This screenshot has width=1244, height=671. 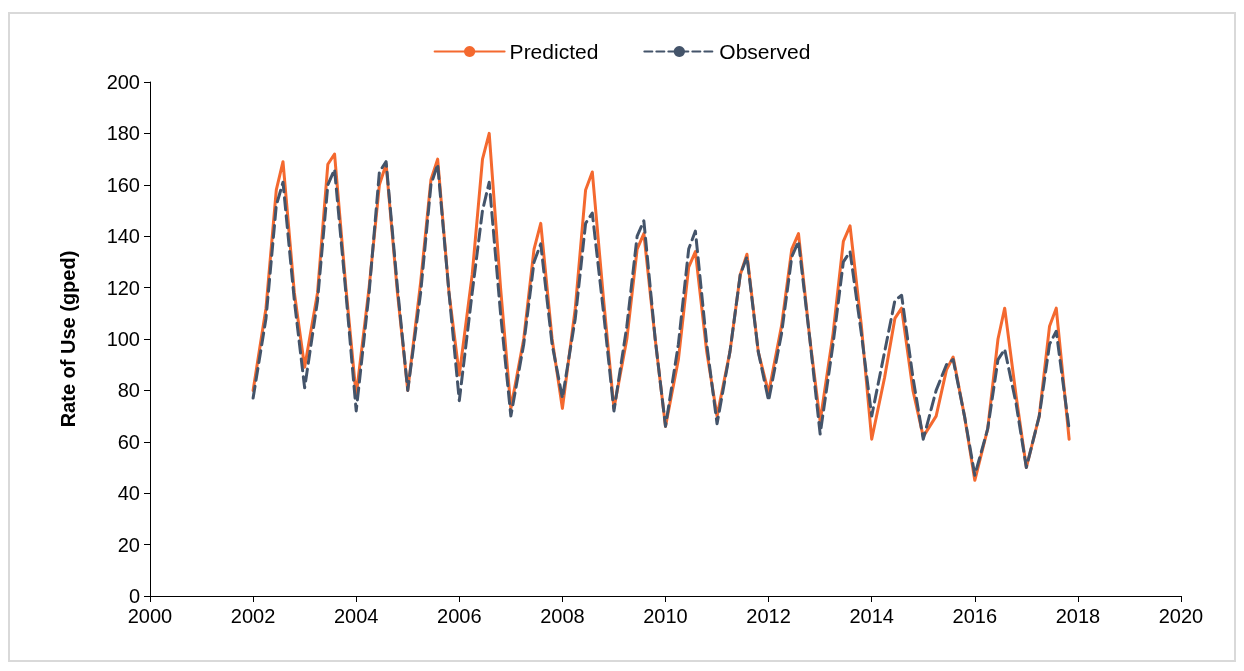 What do you see at coordinates (871, 616) in the screenshot?
I see `x-tick-label: 2014` at bounding box center [871, 616].